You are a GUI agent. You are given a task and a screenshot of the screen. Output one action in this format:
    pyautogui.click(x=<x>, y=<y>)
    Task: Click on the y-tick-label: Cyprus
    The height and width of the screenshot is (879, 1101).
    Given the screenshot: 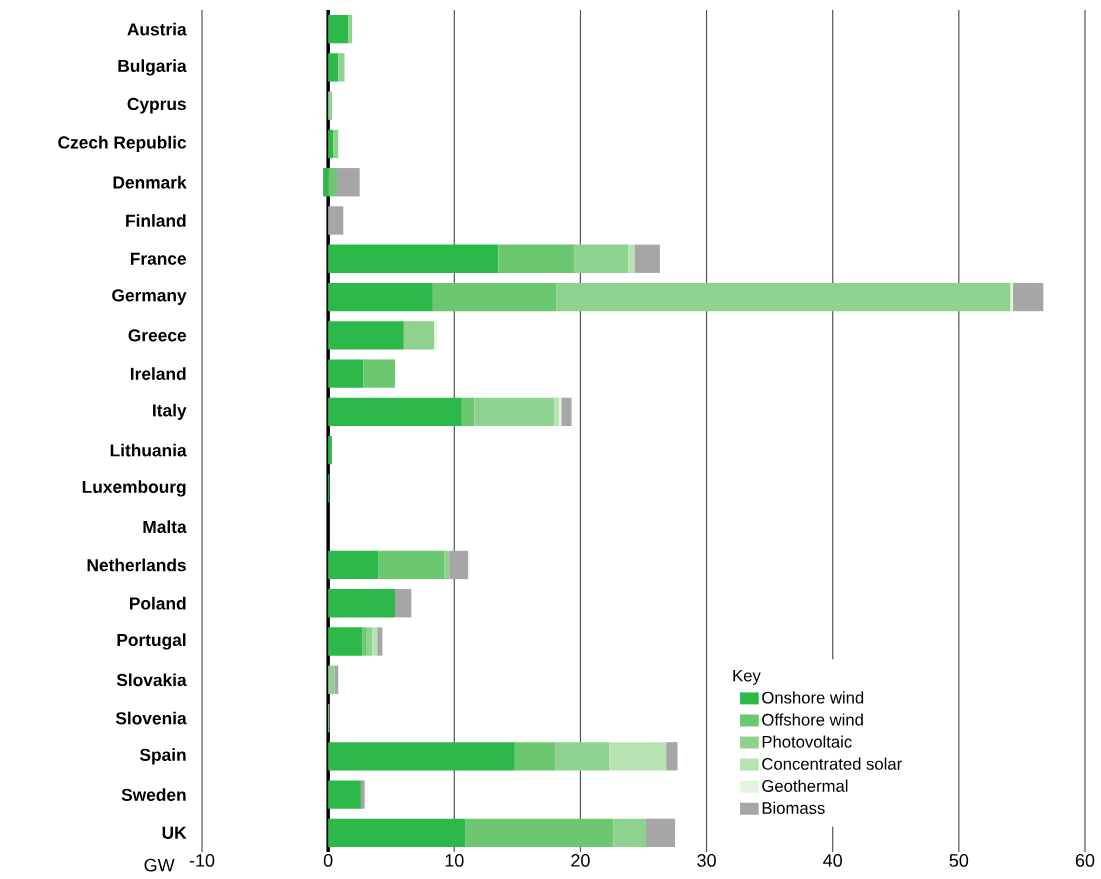 What is the action you would take?
    pyautogui.click(x=156, y=105)
    